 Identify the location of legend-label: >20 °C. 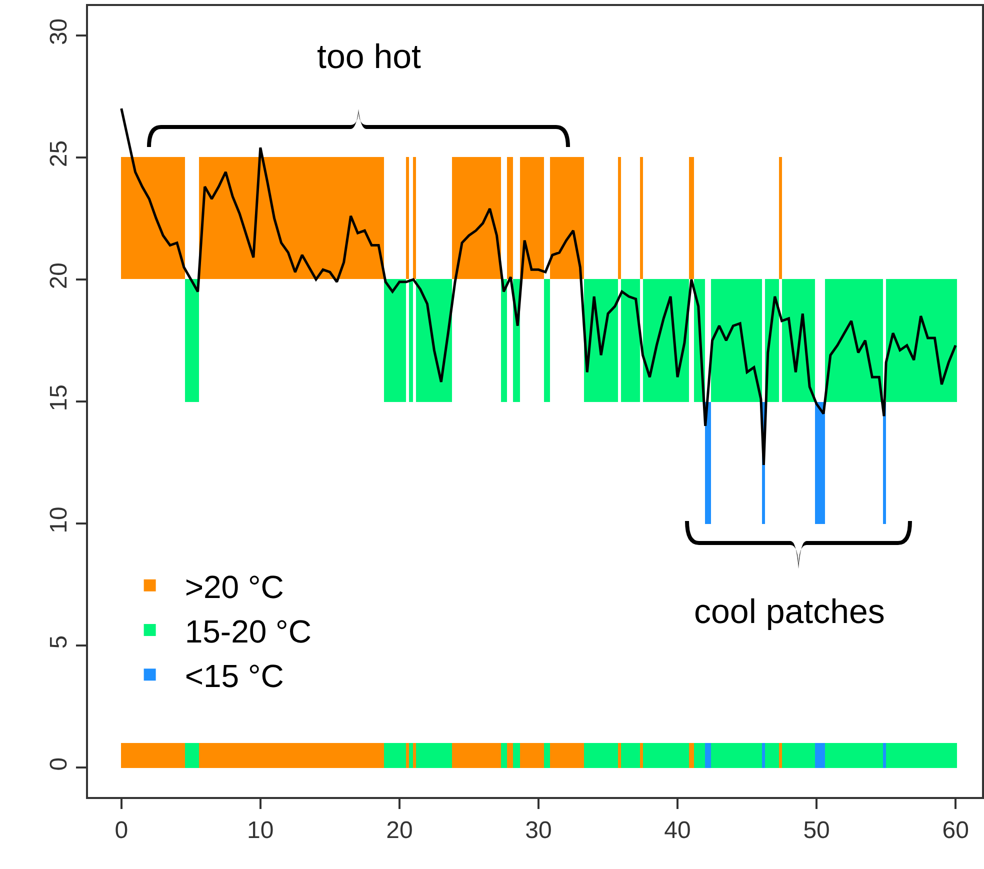
(234, 586).